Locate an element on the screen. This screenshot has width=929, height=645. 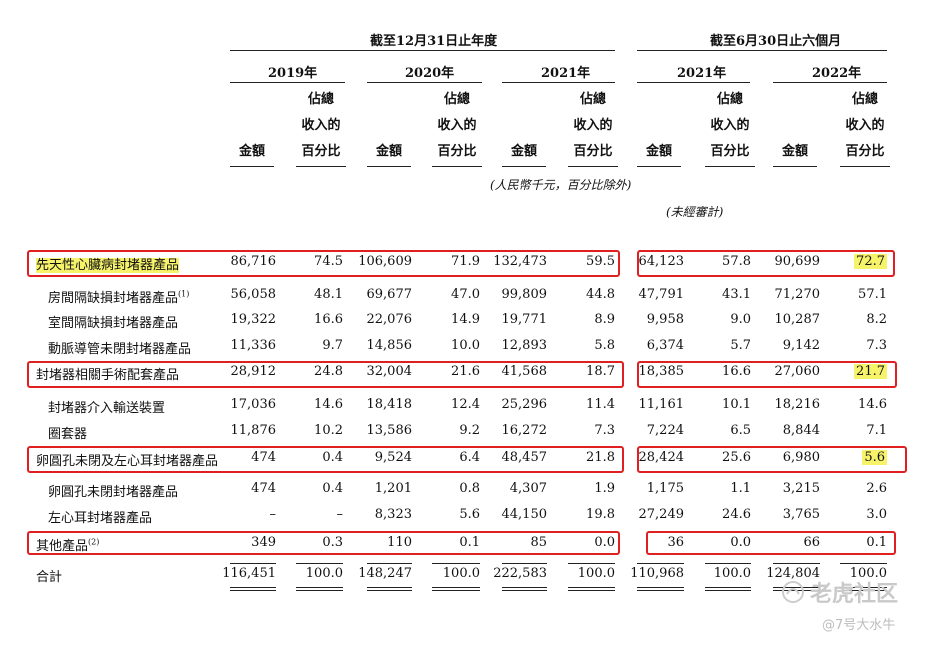
row-cell: 10.0 is located at coordinates (440, 345).